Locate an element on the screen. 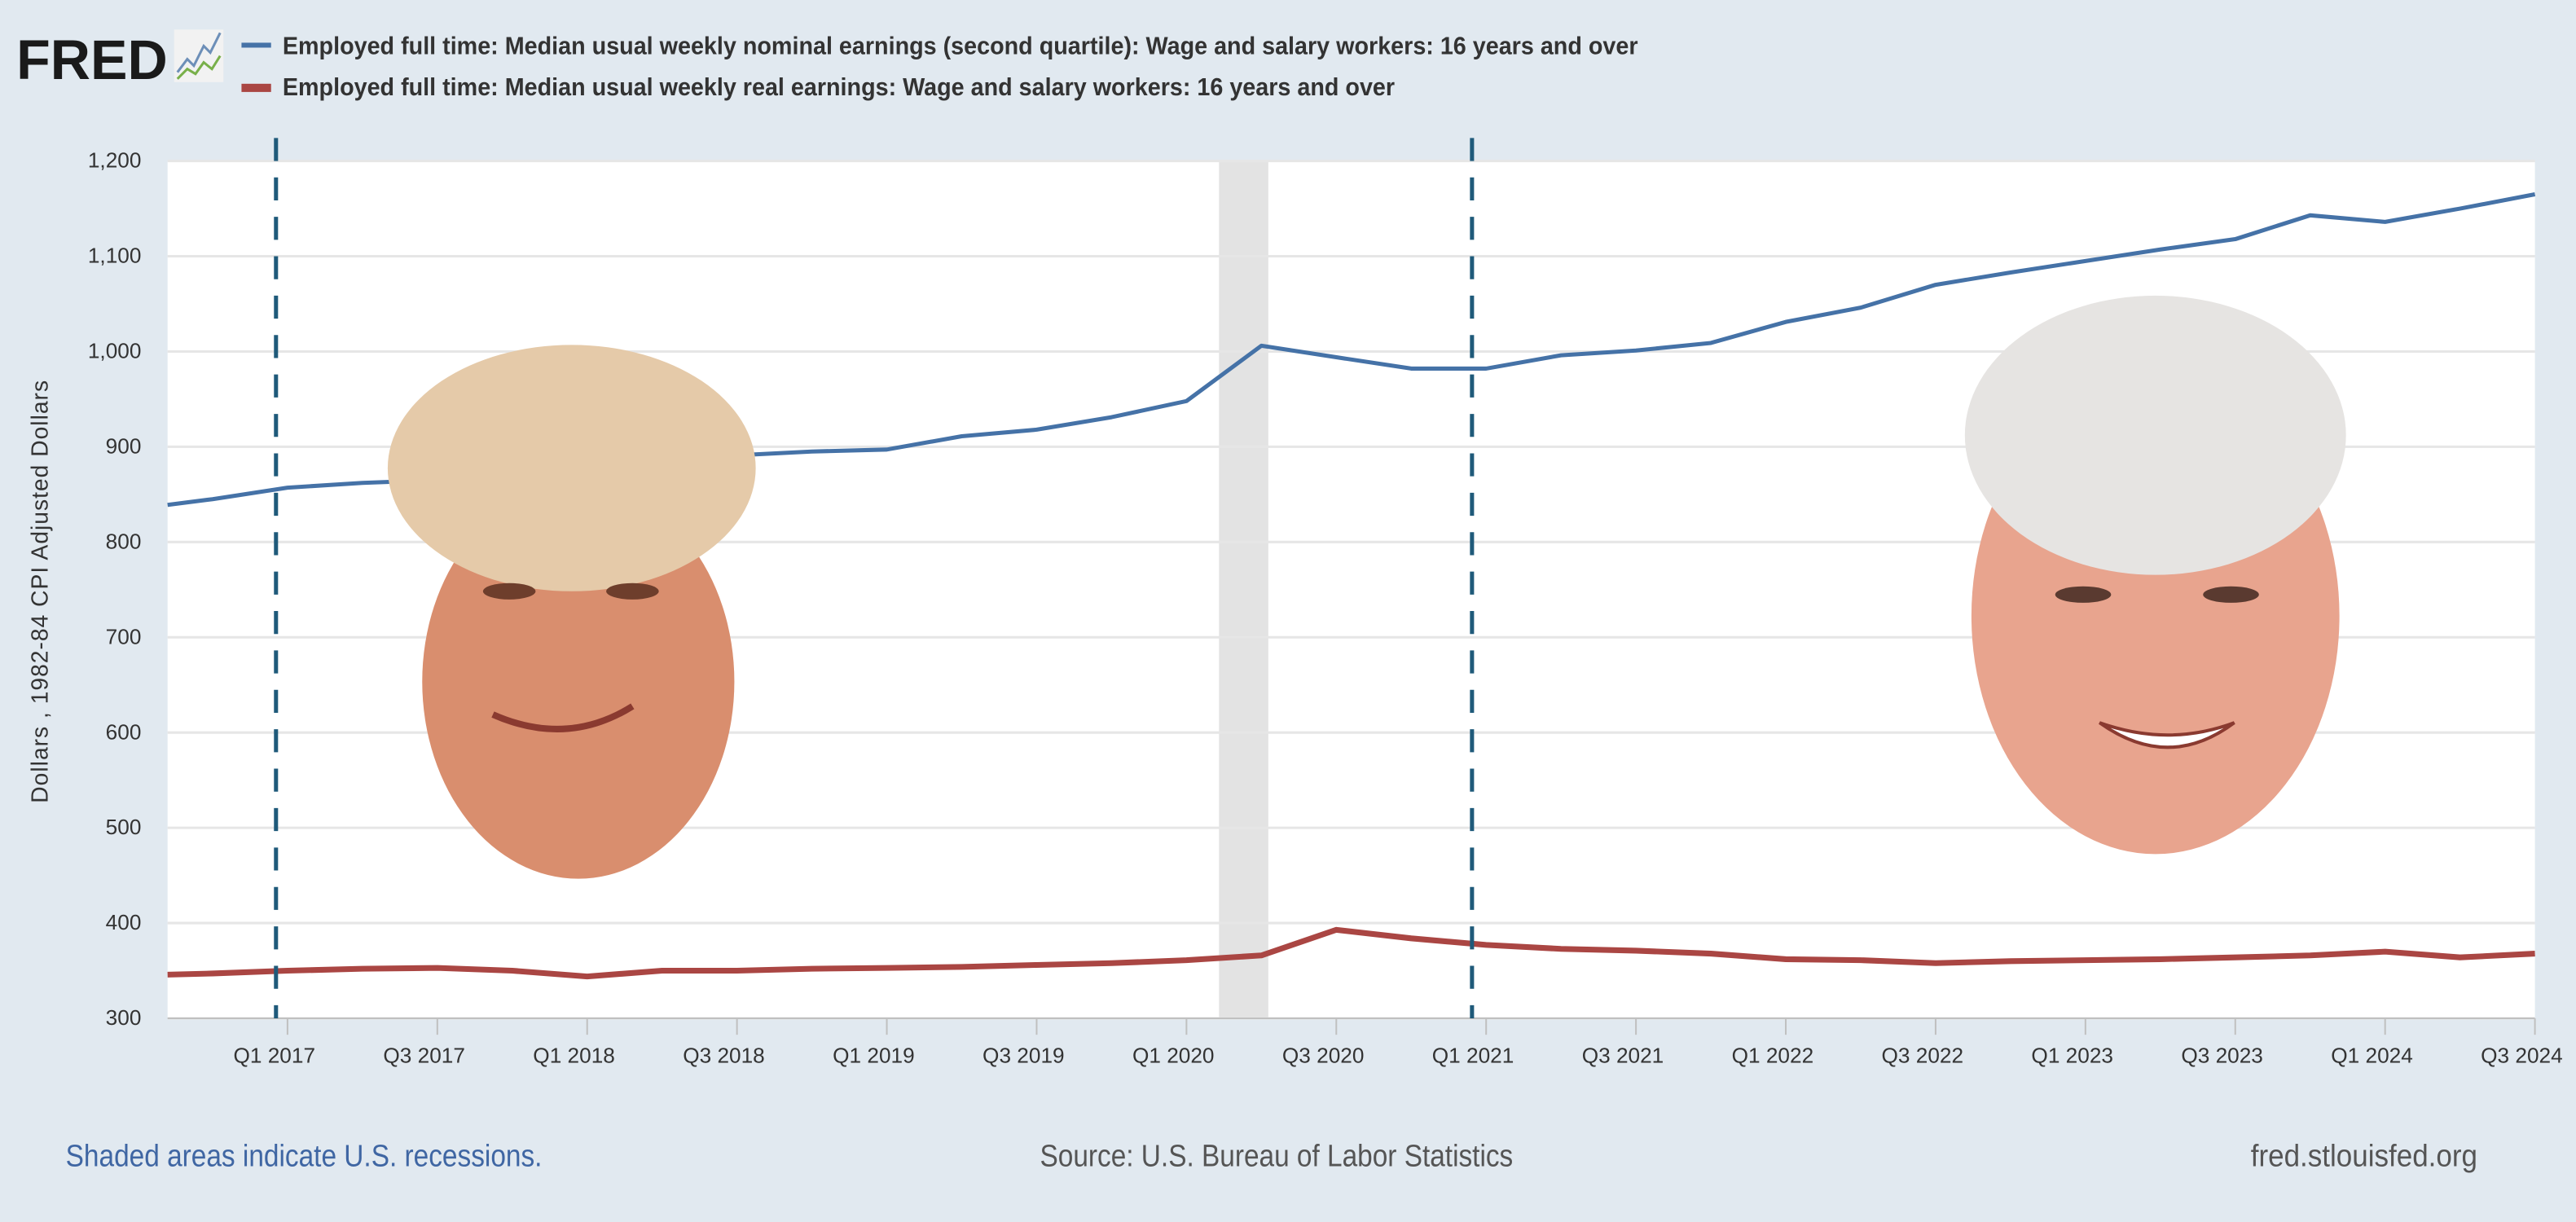 The width and height of the screenshot is (2576, 1222). x-tick-label: Q3 2024 is located at coordinates (2522, 1055).